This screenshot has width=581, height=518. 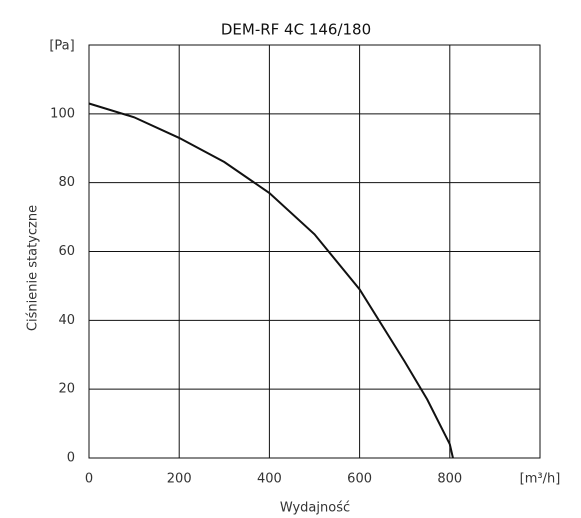 I want to click on x-tick-label: 400, so click(x=269, y=479).